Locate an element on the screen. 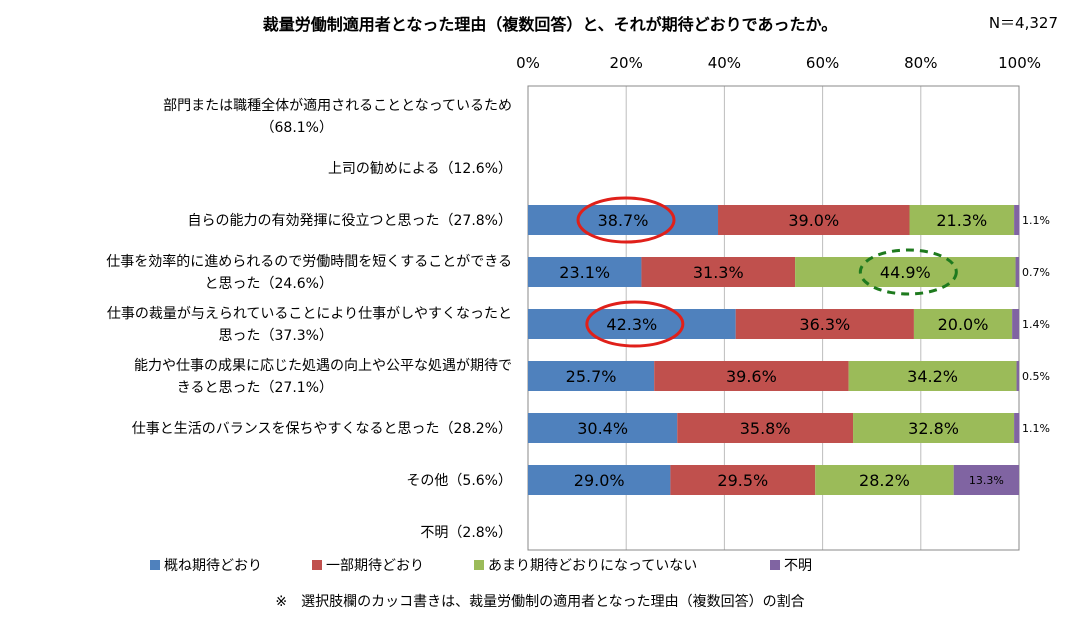 Image resolution: width=1065 pixels, height=620 pixels. category-label: 部門または職種全体が適用されることとなっているため （68.1%） is located at coordinates (337, 116).